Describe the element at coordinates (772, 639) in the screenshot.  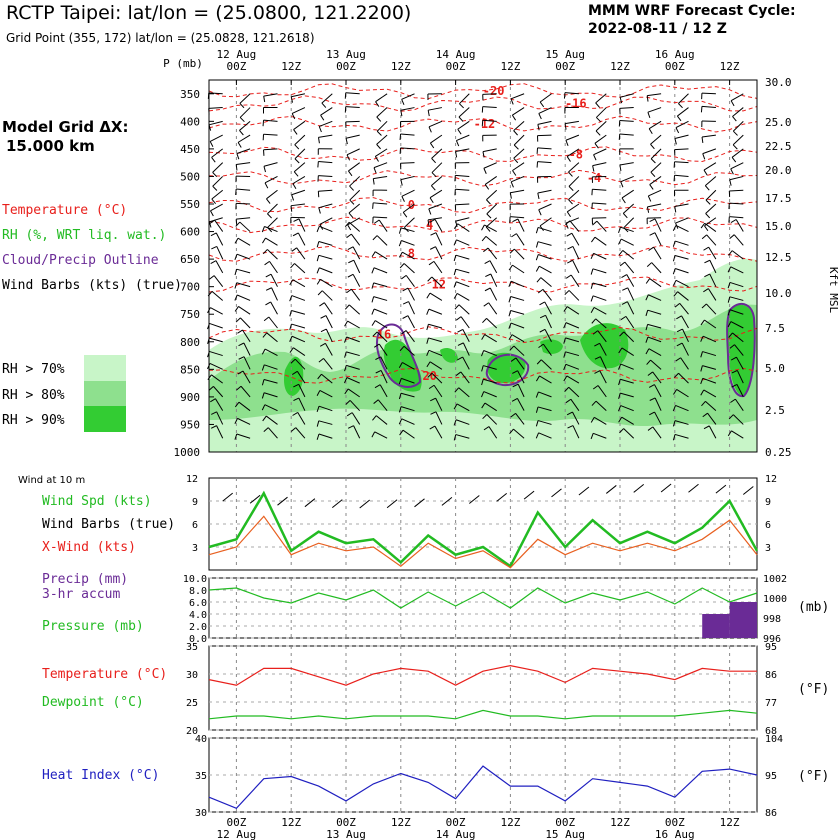
I see `pressure-tick-right: 996` at that location.